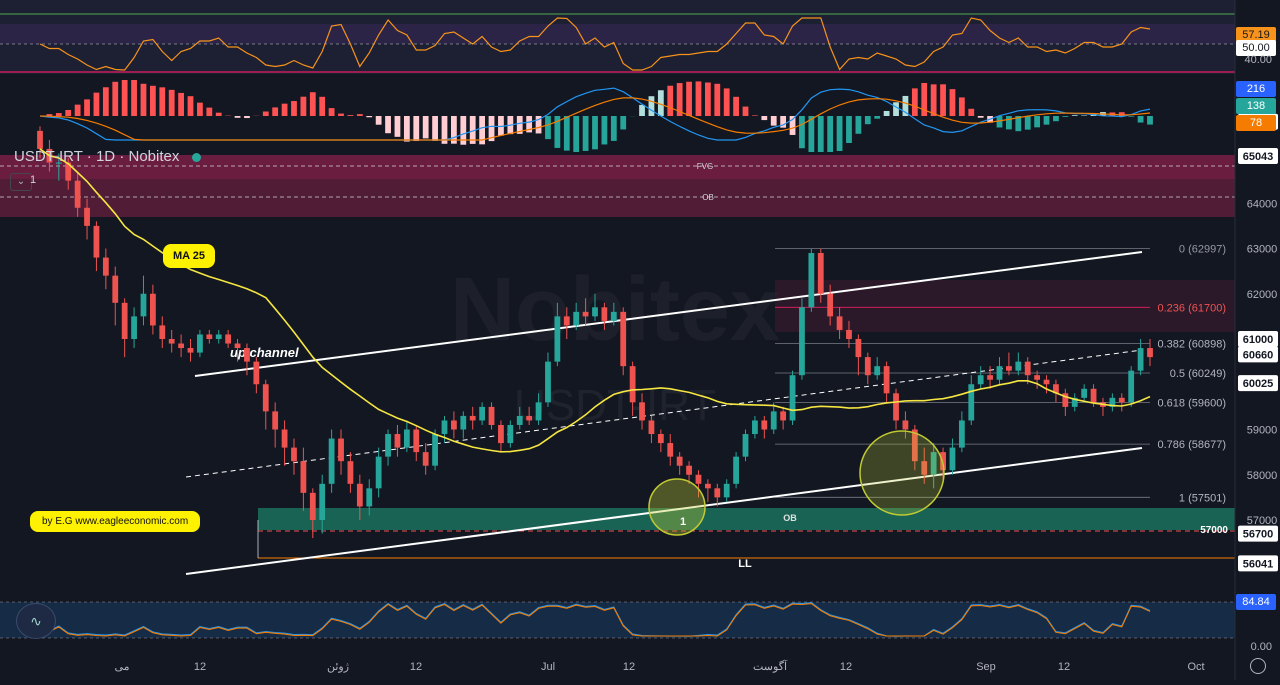  Describe the element at coordinates (48, 156) in the screenshot. I see `symbol-name: USDT-IRT` at that location.